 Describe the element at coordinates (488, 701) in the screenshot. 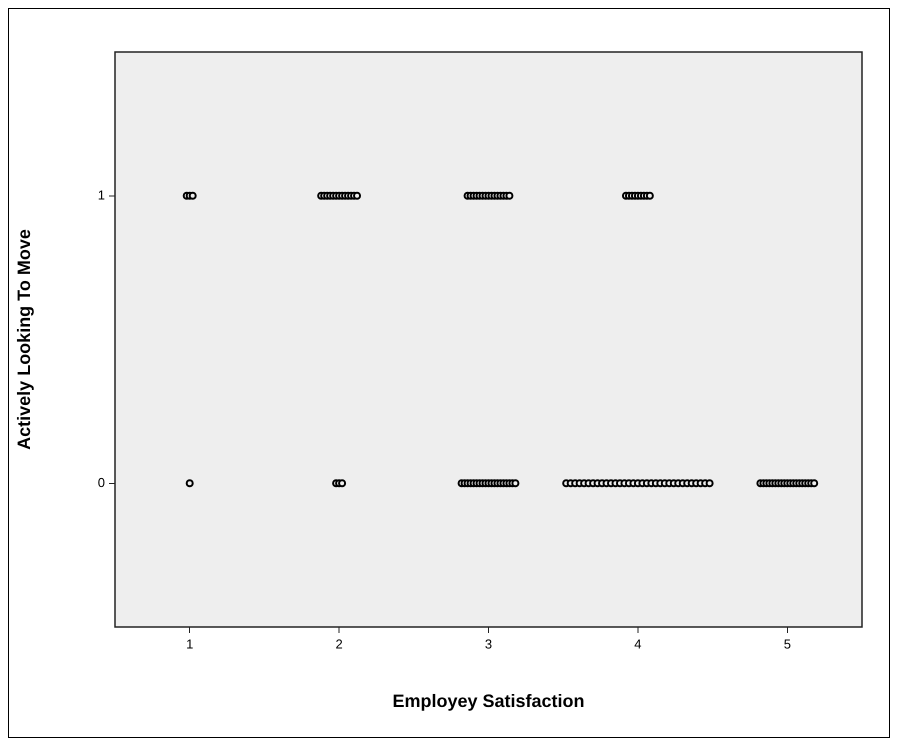

I see `x-axis-title: Employey Satisfaction` at that location.